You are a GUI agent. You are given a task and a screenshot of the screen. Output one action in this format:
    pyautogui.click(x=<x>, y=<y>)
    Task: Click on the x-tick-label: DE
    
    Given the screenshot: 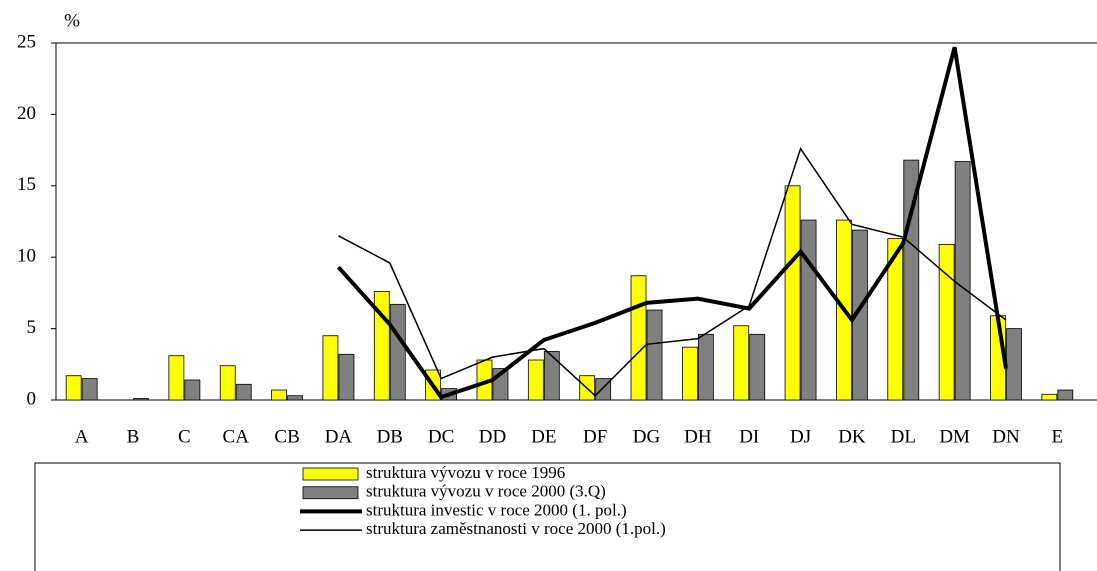 What is the action you would take?
    pyautogui.click(x=543, y=436)
    